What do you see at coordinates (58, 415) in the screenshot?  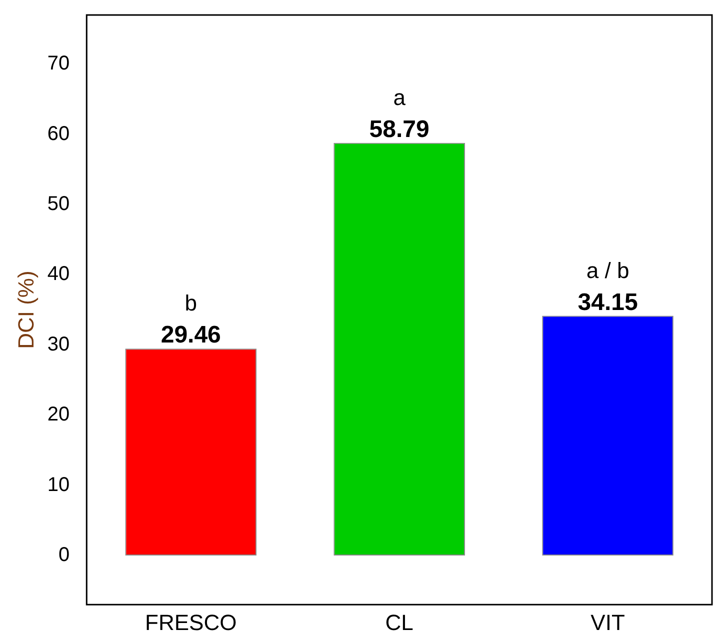 I see `y-tick-label: 20` at bounding box center [58, 415].